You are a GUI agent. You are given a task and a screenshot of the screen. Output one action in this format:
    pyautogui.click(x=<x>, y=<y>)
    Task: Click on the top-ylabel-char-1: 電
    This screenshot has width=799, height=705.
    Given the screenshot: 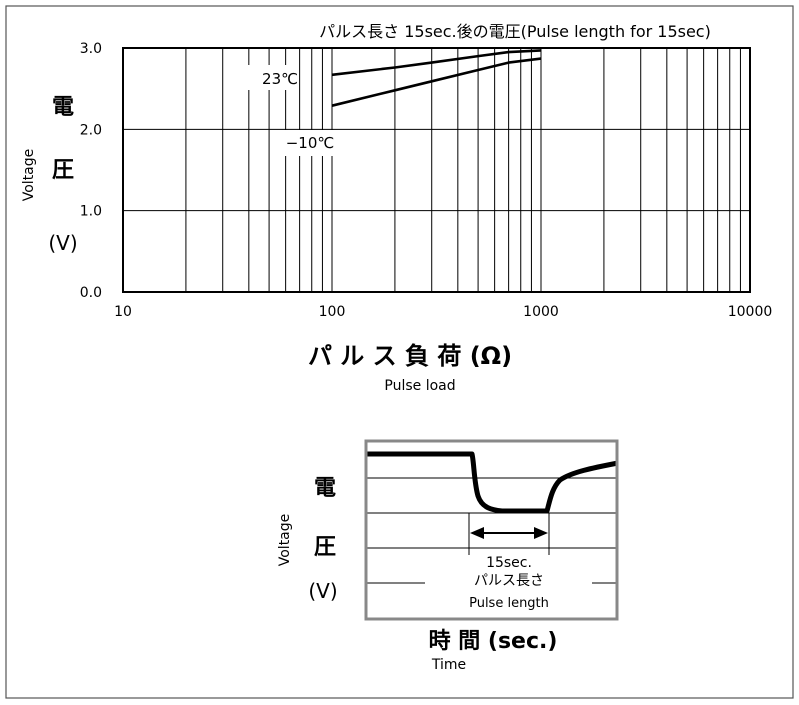 What is the action you would take?
    pyautogui.click(x=63, y=107)
    